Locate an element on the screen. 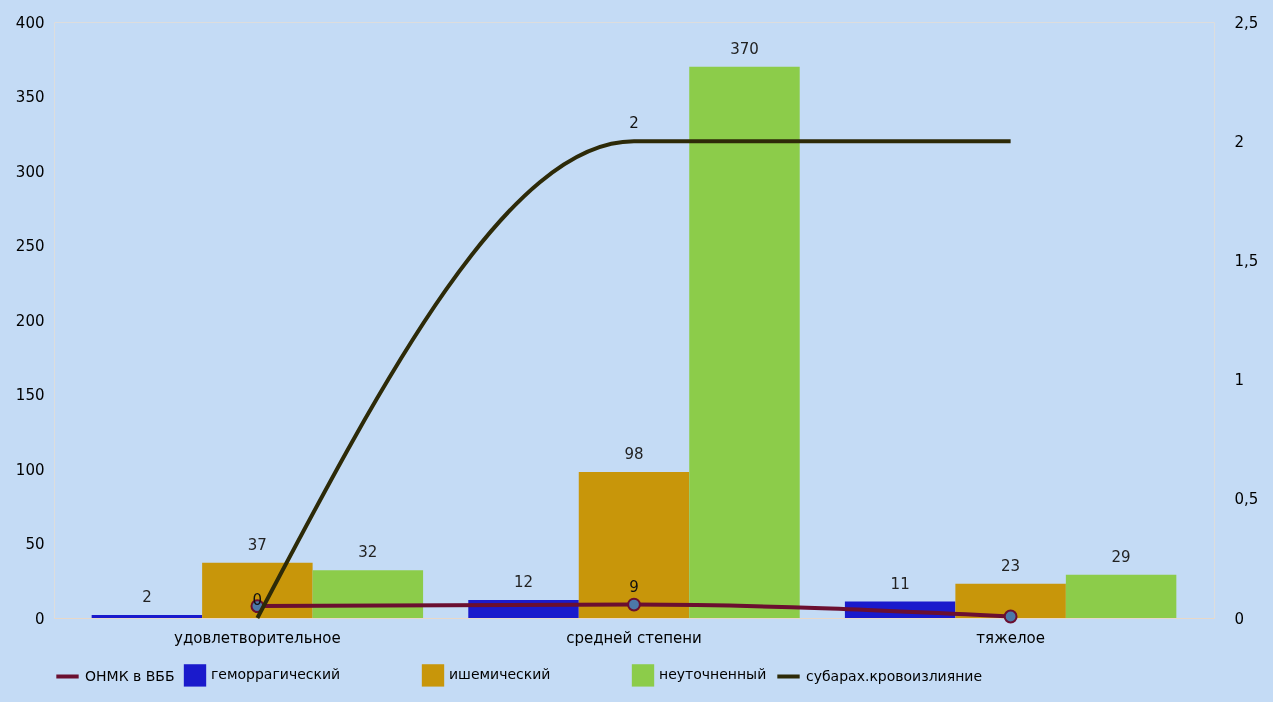  y2-tick-label: 1 is located at coordinates (1239, 380).